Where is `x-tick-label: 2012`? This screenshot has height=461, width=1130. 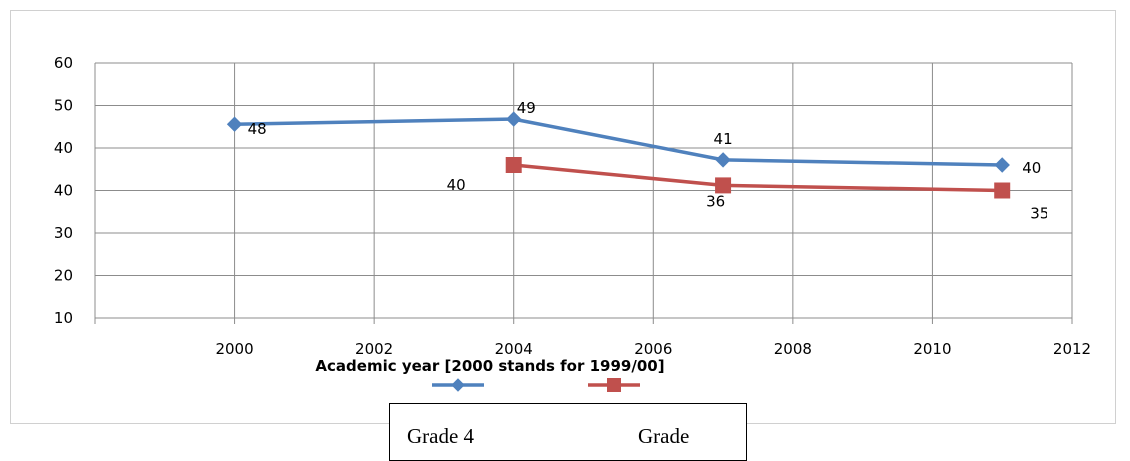
x-tick-label: 2012 is located at coordinates (1072, 349).